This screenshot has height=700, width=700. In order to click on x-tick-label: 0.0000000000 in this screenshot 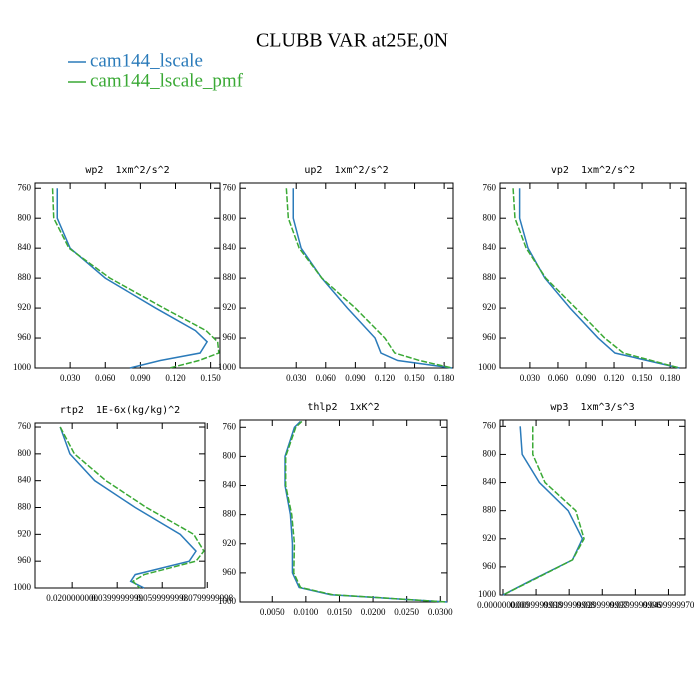, I will do `click(503, 605)`.